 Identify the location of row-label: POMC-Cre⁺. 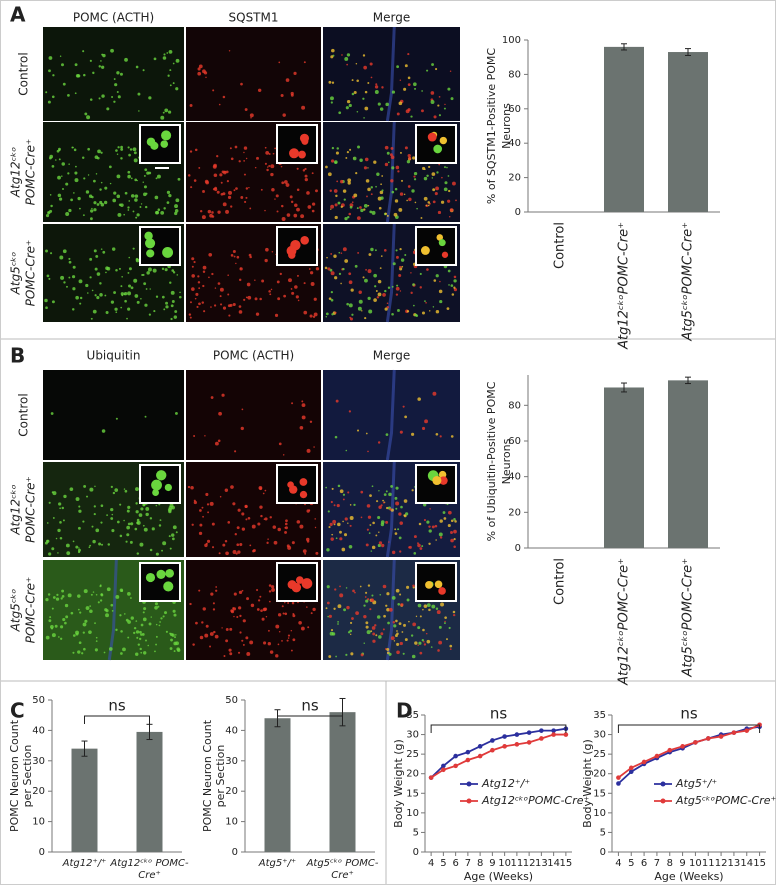
(31, 172).